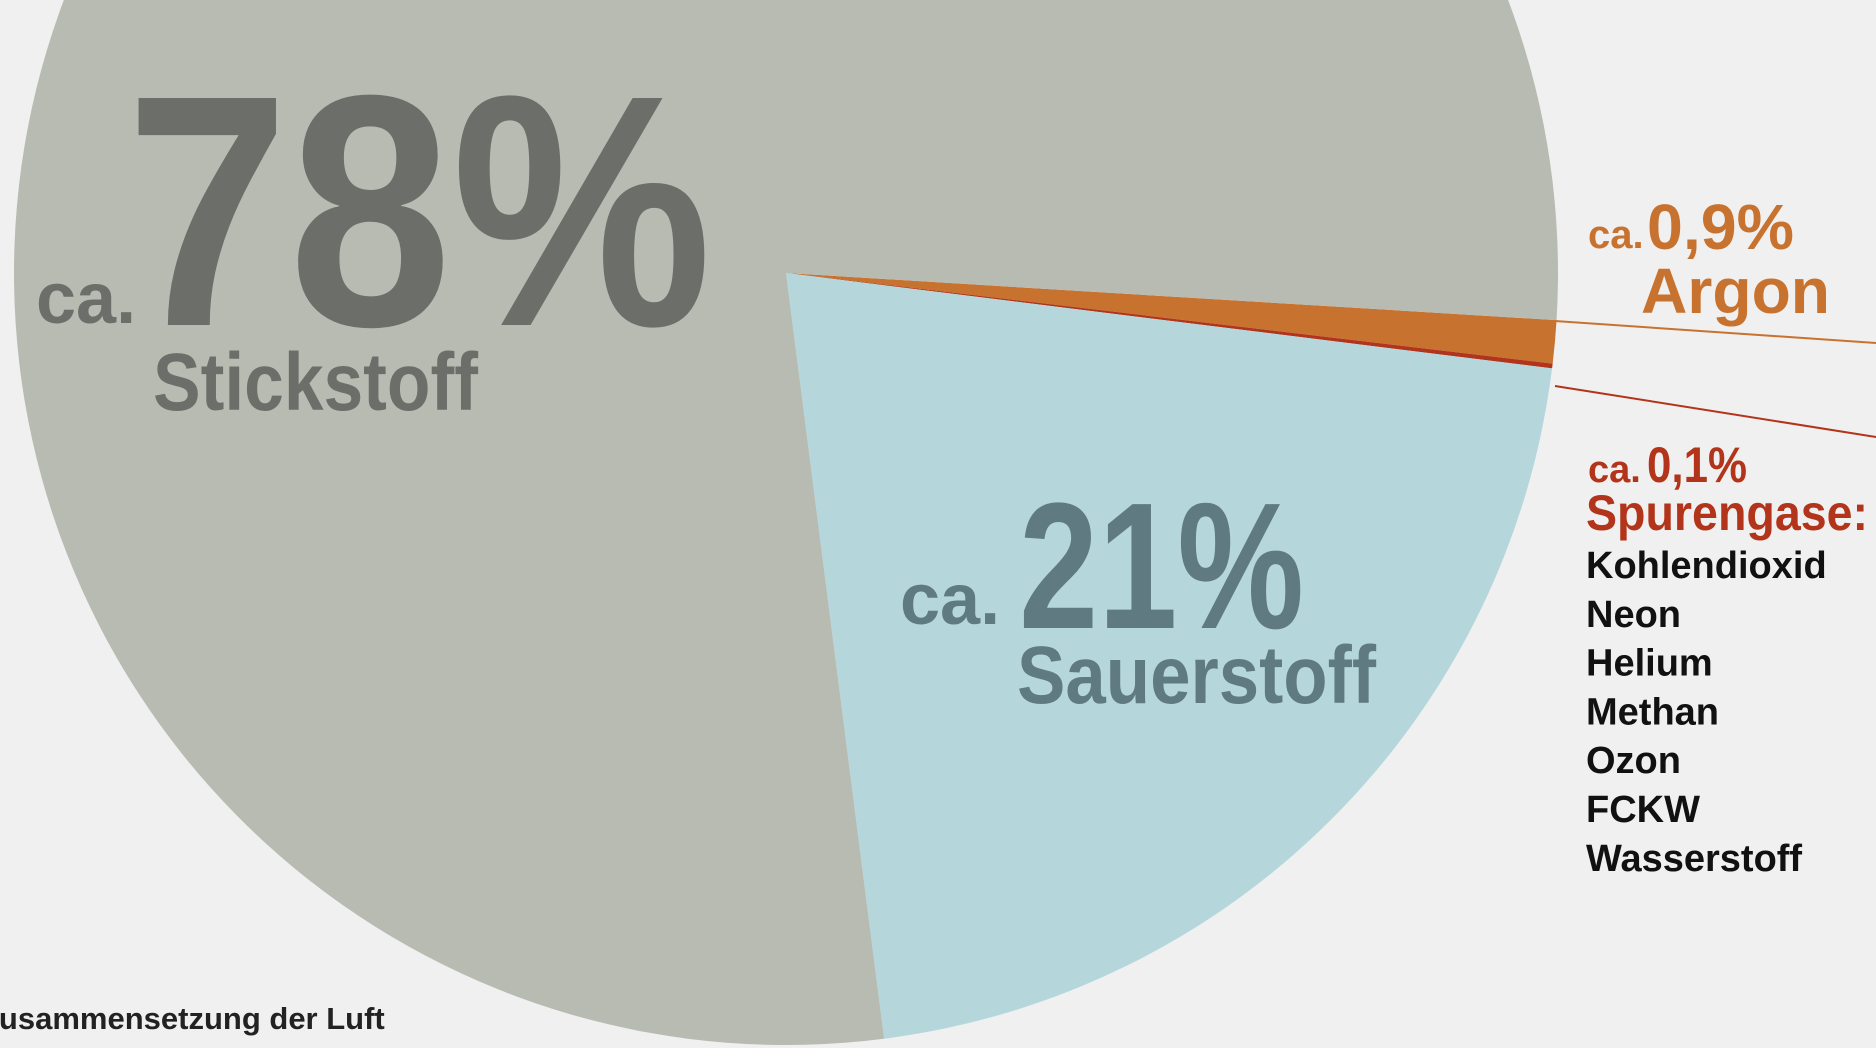 The width and height of the screenshot is (1876, 1048). What do you see at coordinates (1652, 712) in the screenshot?
I see `trace-gas: Methan` at bounding box center [1652, 712].